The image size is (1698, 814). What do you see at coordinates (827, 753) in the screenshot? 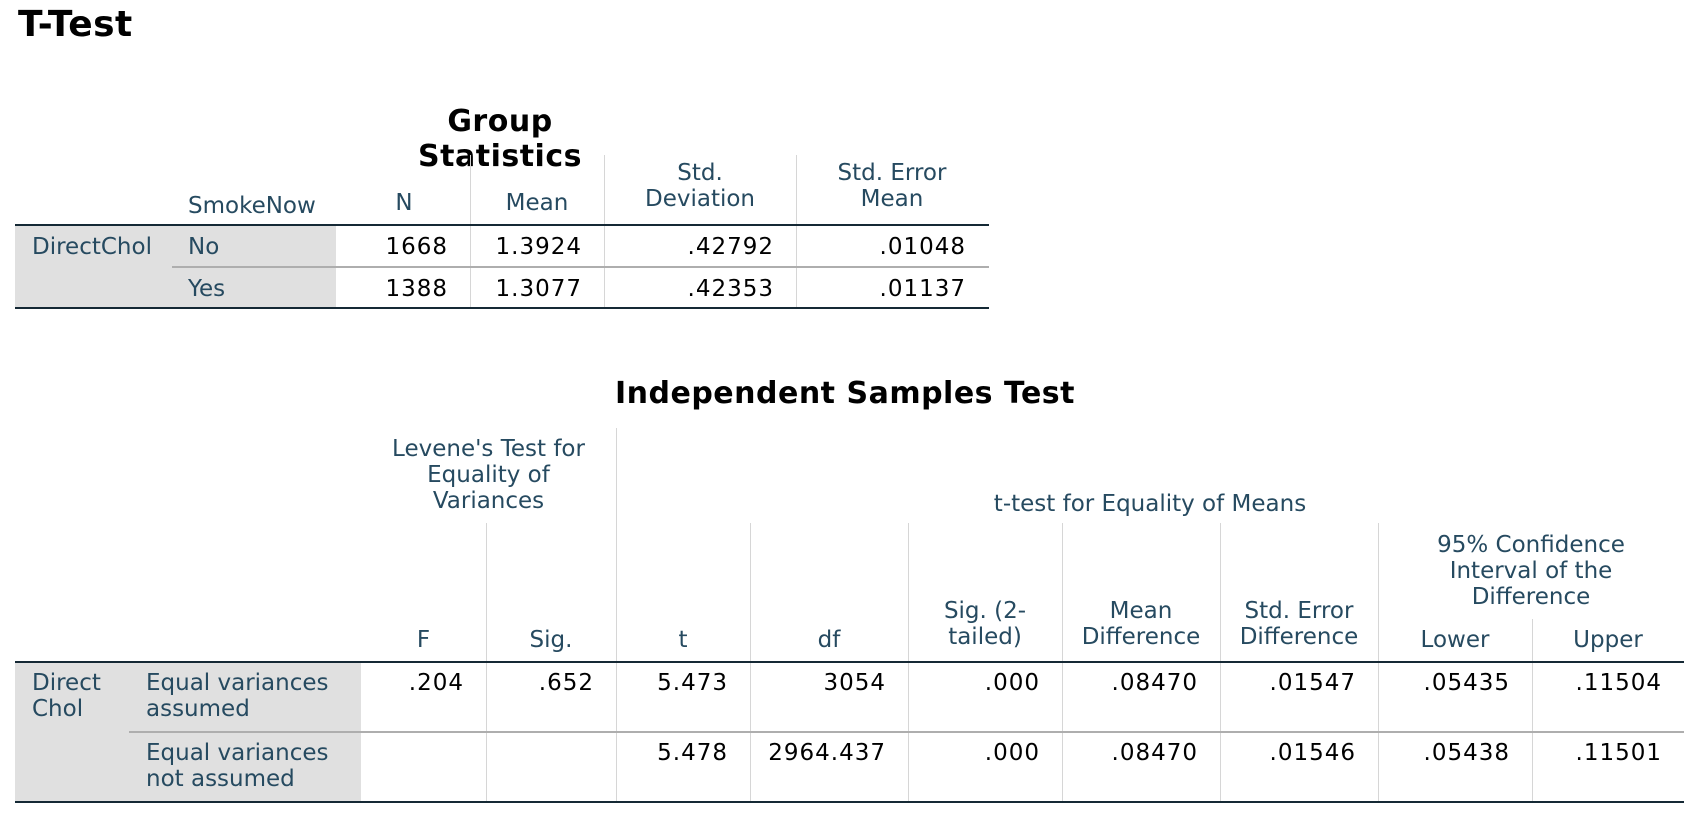
I see `cell-df: 2964.437` at bounding box center [827, 753].